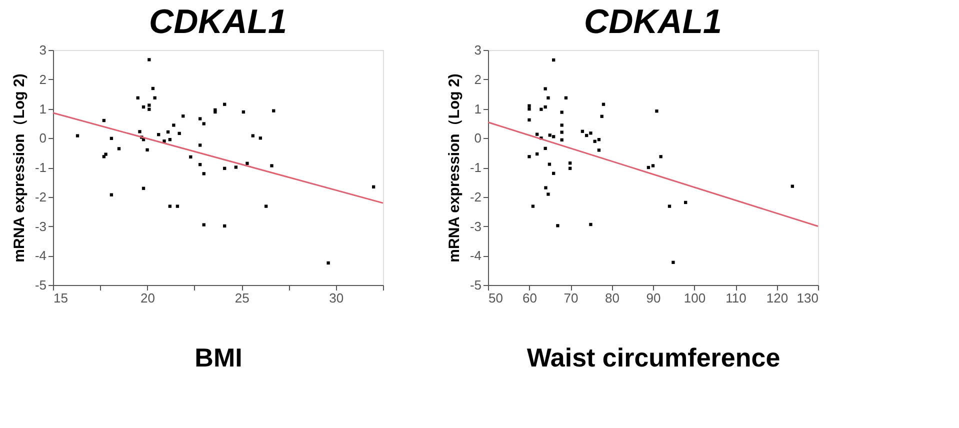 This screenshot has height=428, width=959. What do you see at coordinates (736, 298) in the screenshot?
I see `x-tick-label: 110` at bounding box center [736, 298].